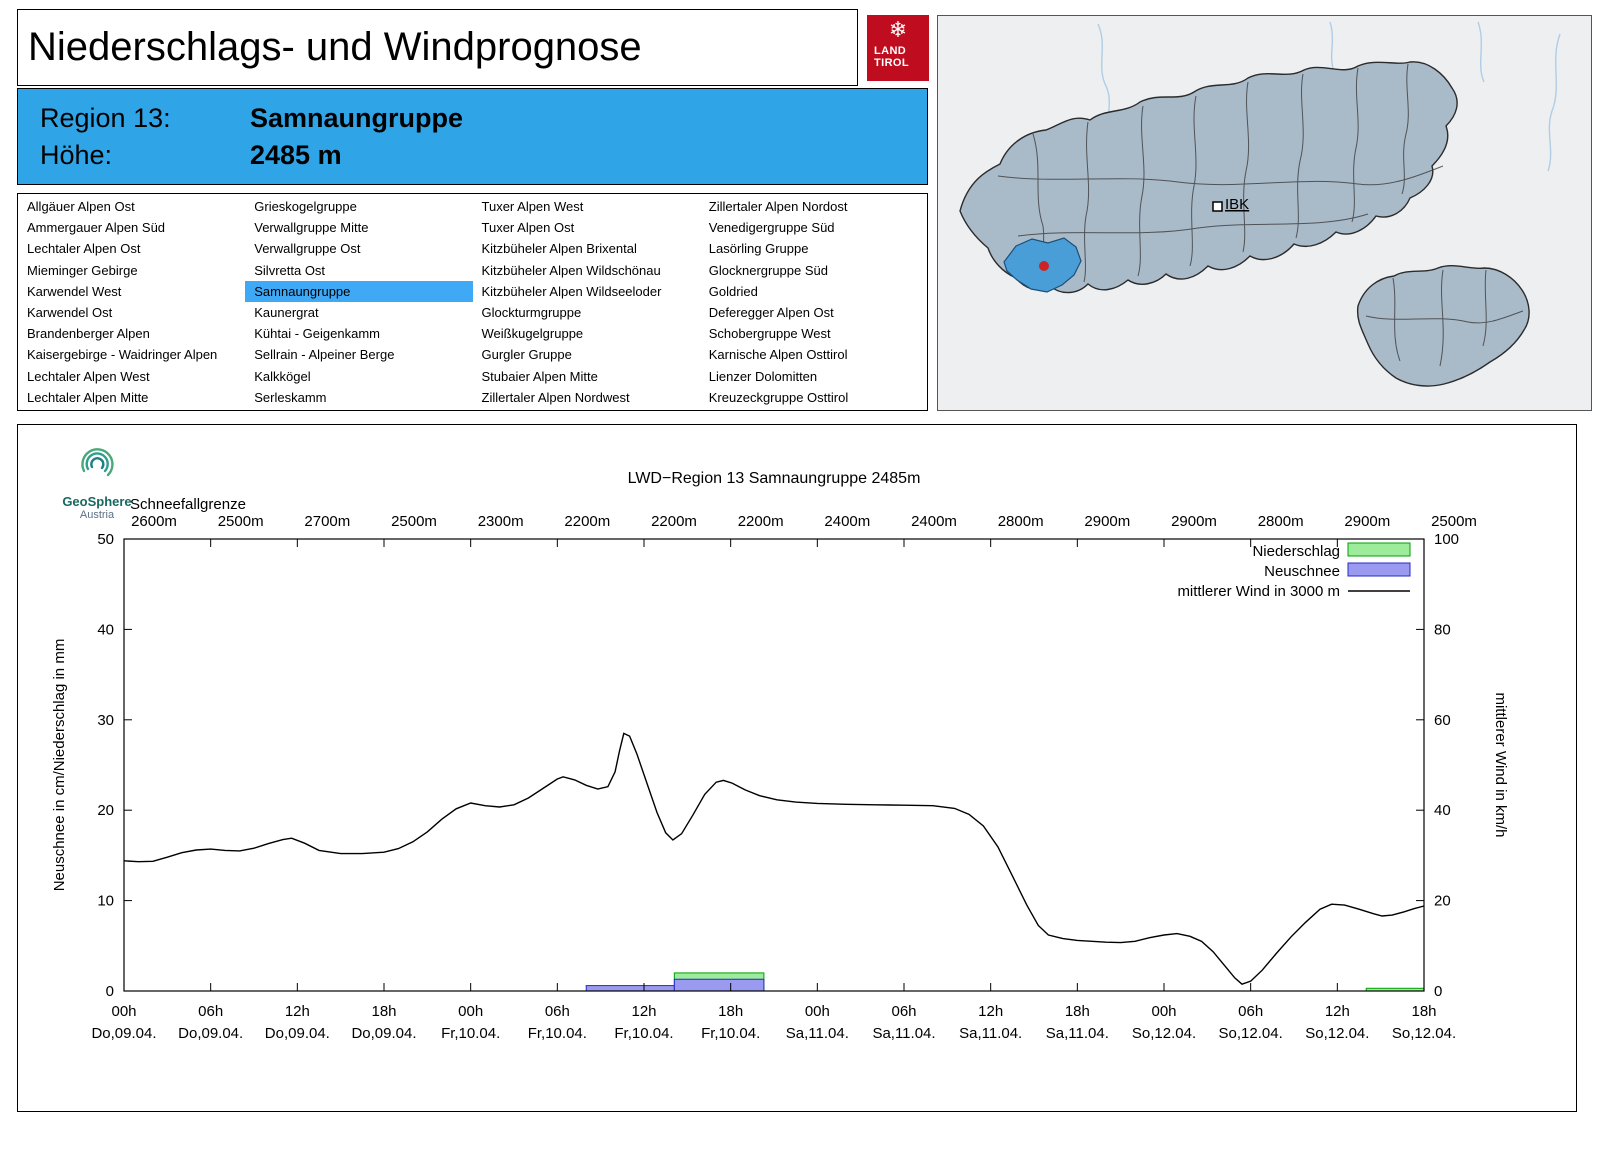 Image resolution: width=1600 pixels, height=1153 pixels. What do you see at coordinates (88, 397) in the screenshot?
I see `region-list-item: Lechtaler Alpen Mitte` at bounding box center [88, 397].